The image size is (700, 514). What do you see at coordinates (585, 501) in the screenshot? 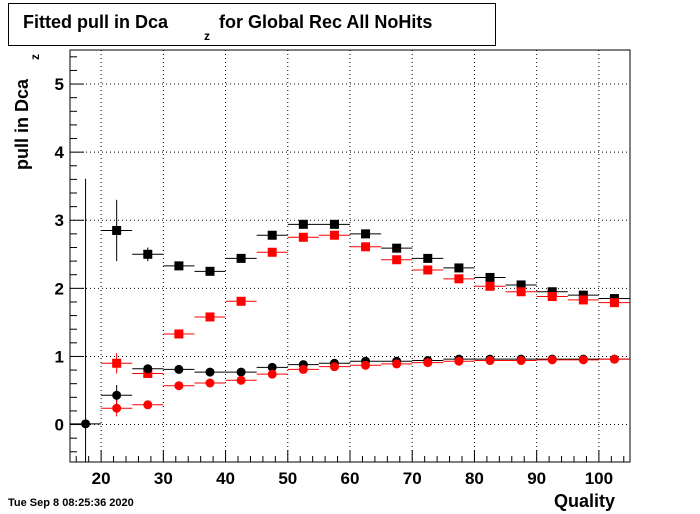
I see `x-axis-label: Quality` at bounding box center [585, 501].